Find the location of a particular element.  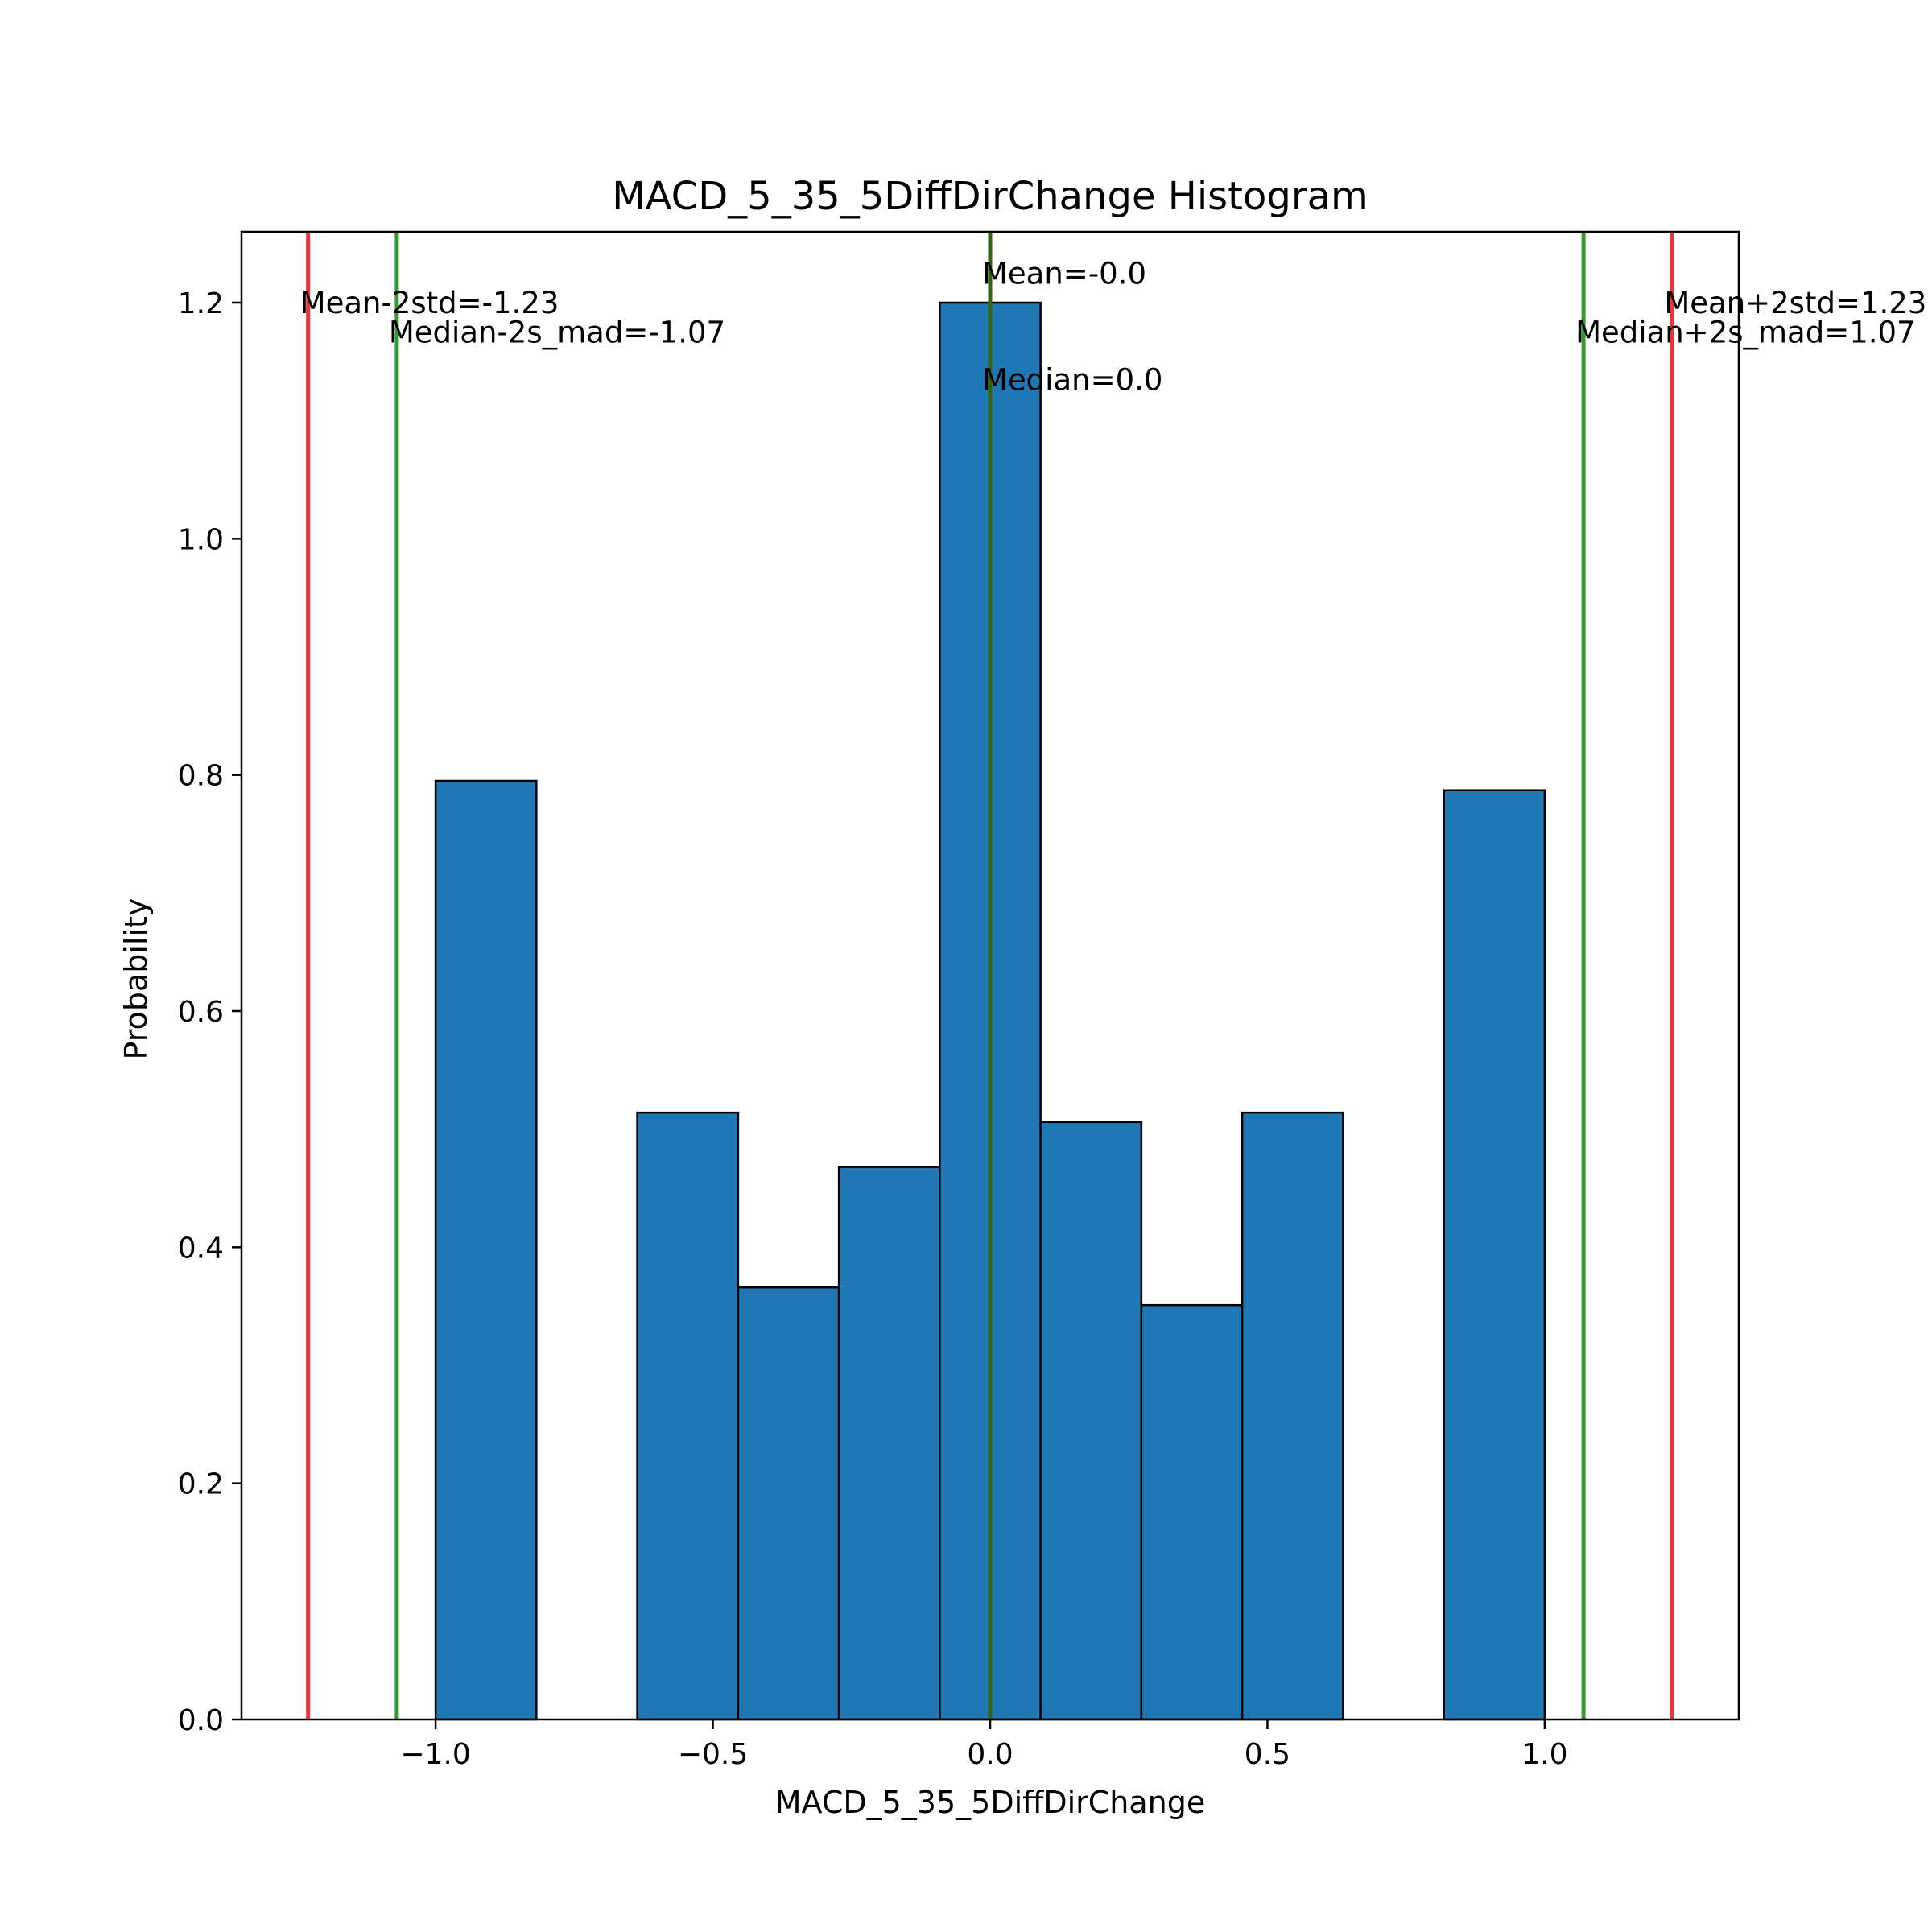

mean-label: Mean=-0.0 is located at coordinates (1064, 273).